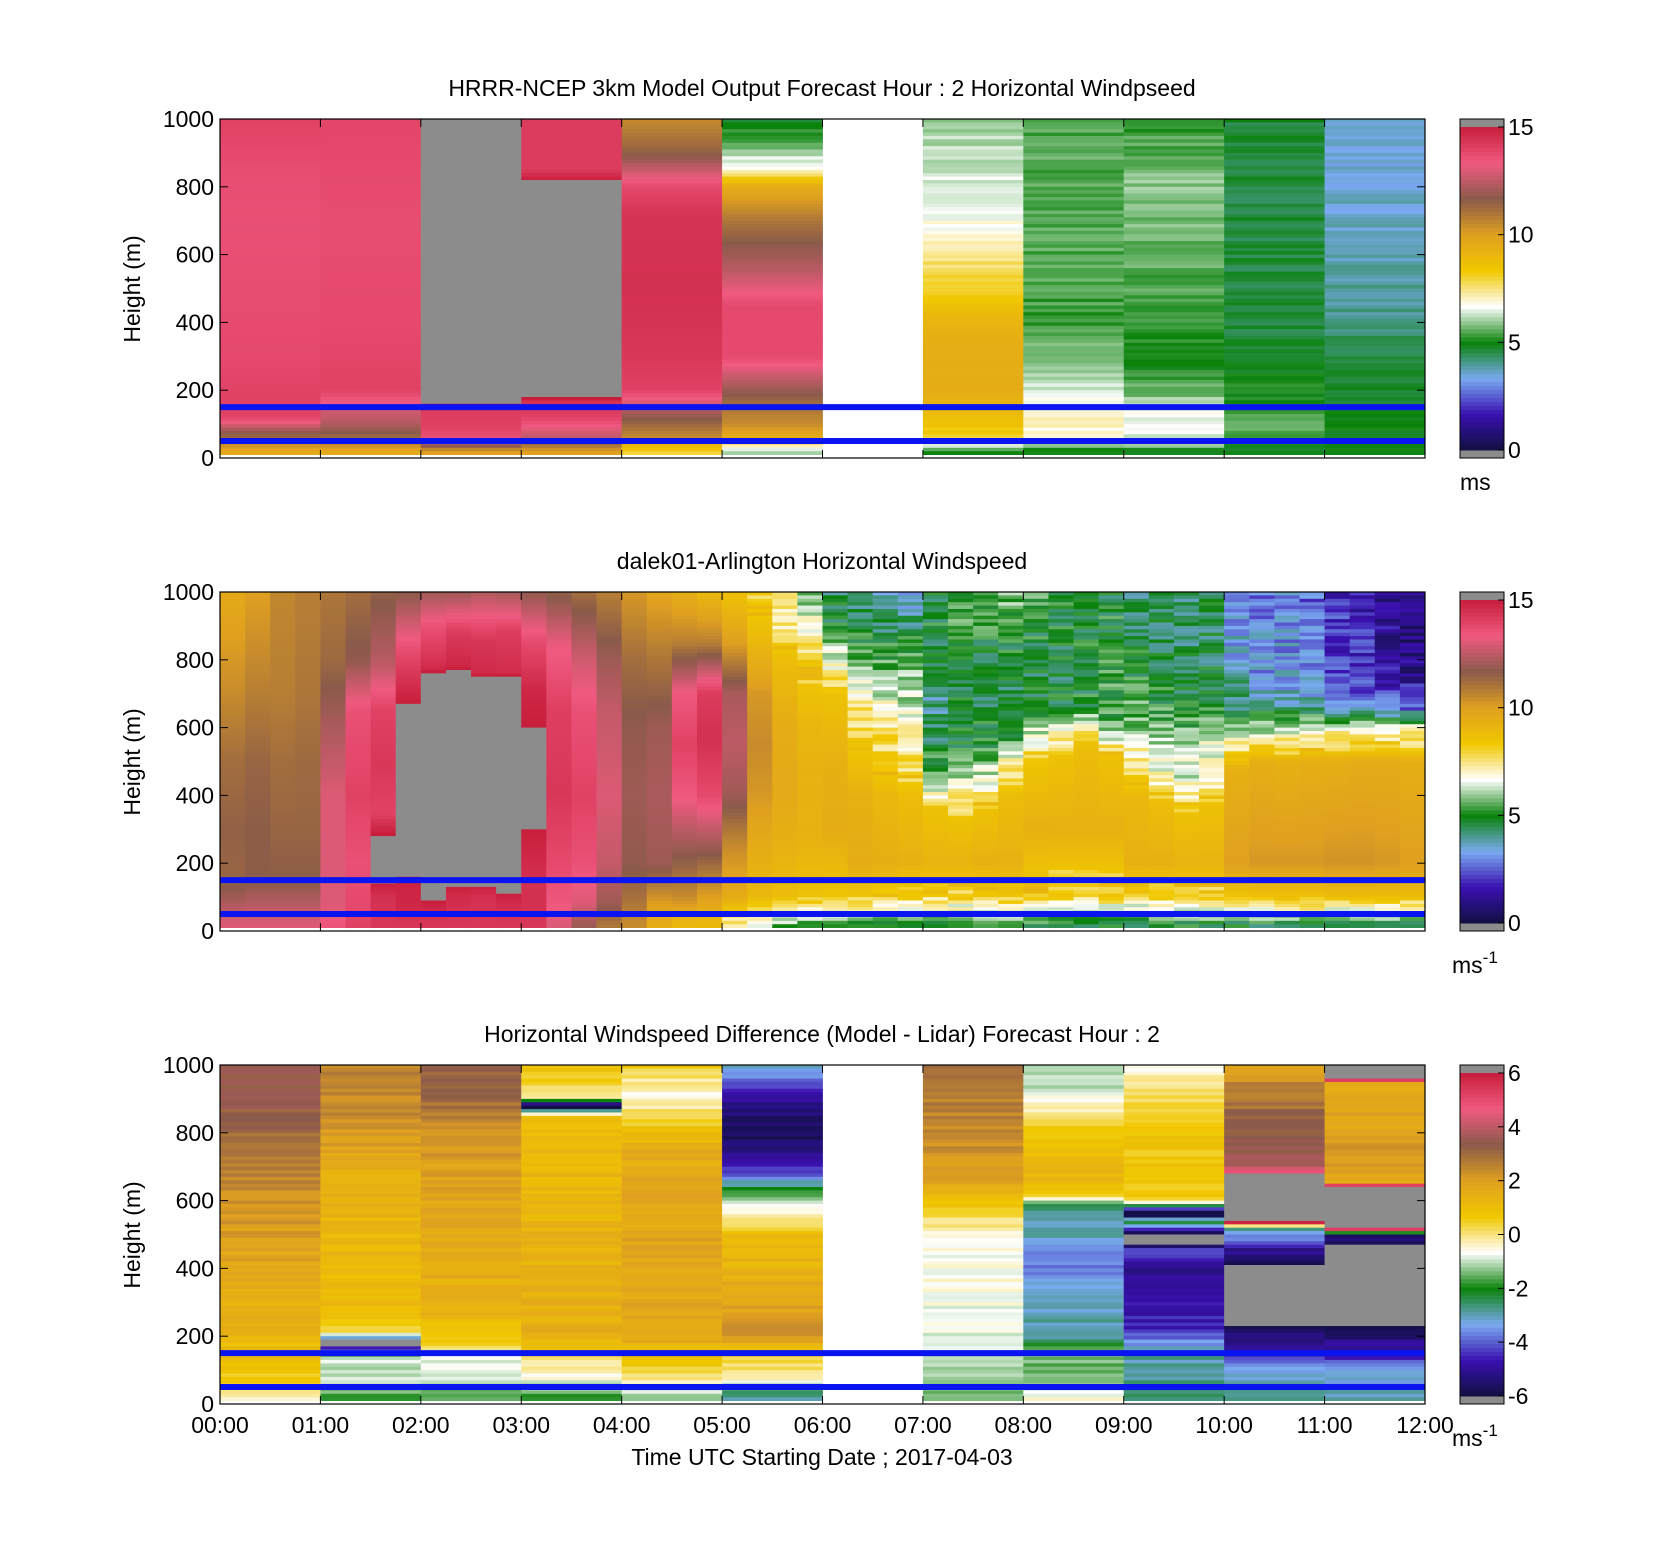 The height and width of the screenshot is (1561, 1680). Describe the element at coordinates (1475, 482) in the screenshot. I see `panel-model-colorbar-unit: ms` at that location.